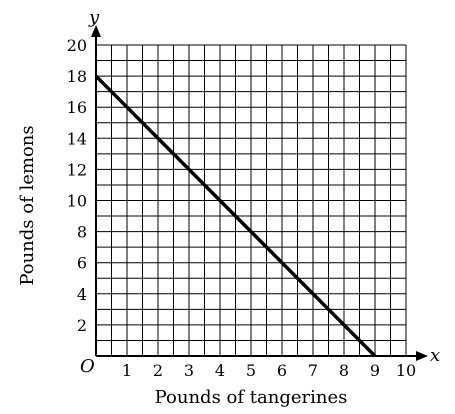  I want to click on x-tick-label: 9, so click(375, 370).